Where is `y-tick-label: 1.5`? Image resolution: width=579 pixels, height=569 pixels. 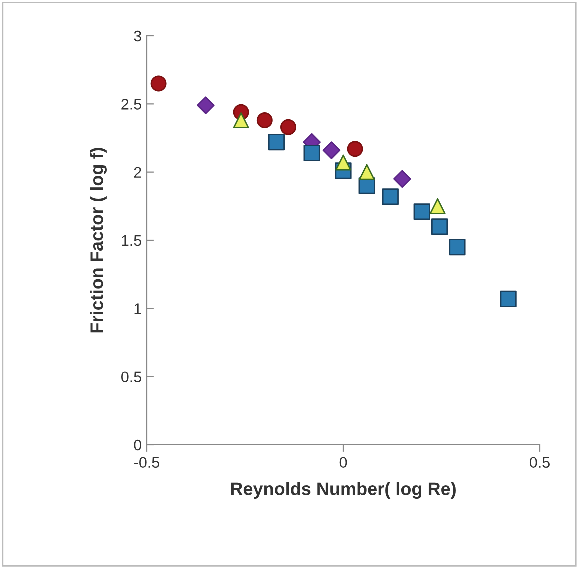 y-tick-label: 1.5 is located at coordinates (132, 241).